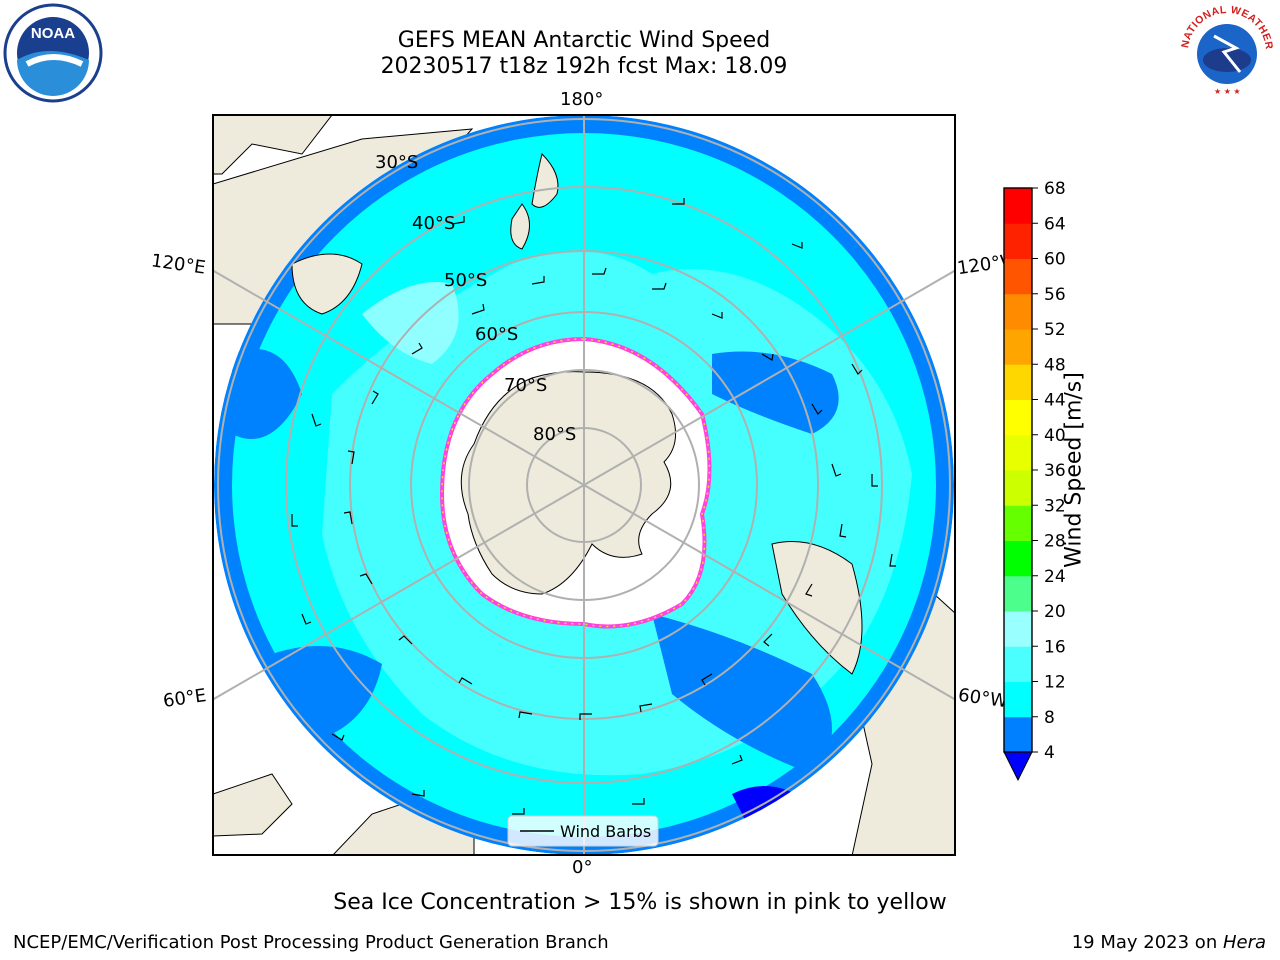 The height and width of the screenshot is (960, 1280). What do you see at coordinates (1055, 224) in the screenshot?
I see `colorbar-tick-label: 64` at bounding box center [1055, 224].